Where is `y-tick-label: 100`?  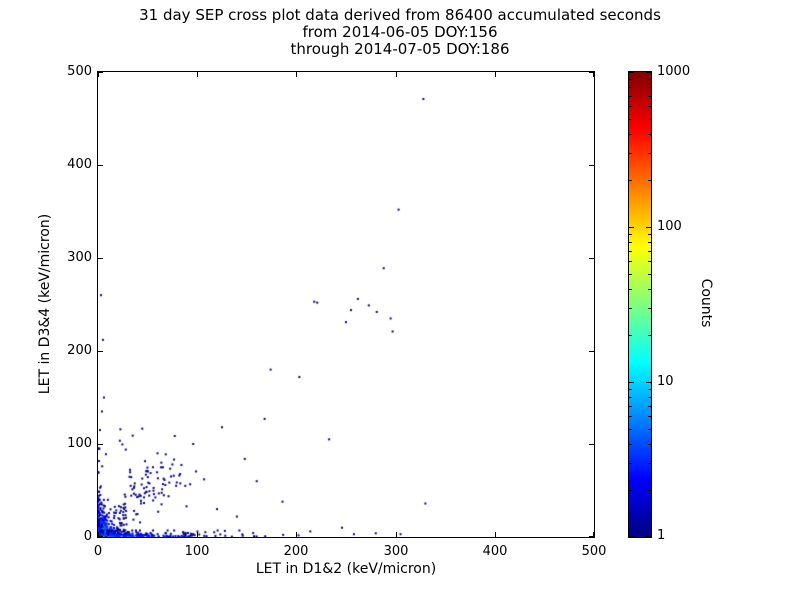
y-tick-label: 100 is located at coordinates (79, 443).